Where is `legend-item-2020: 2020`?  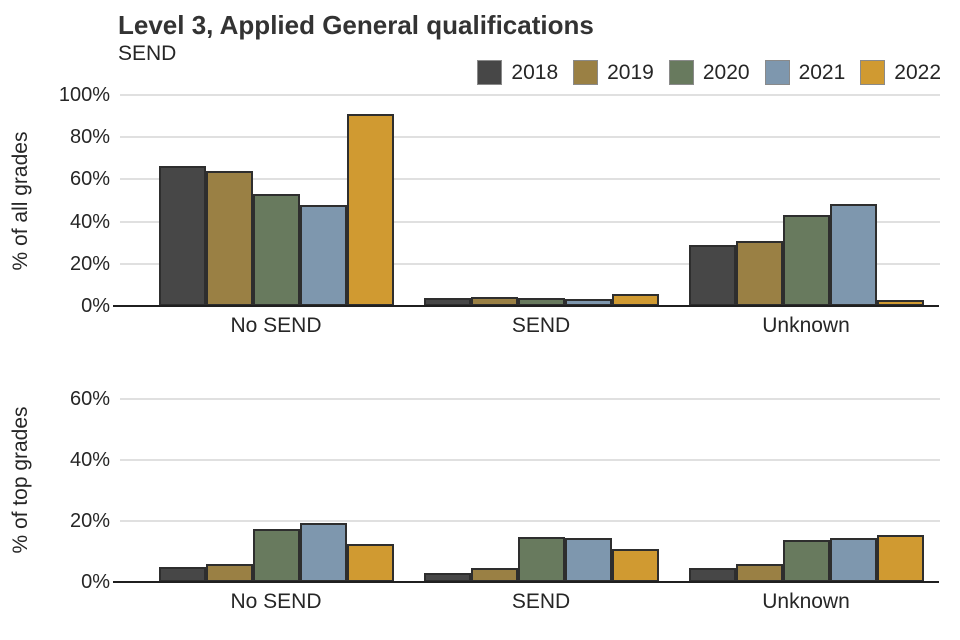 legend-item-2020: 2020 is located at coordinates (709, 72).